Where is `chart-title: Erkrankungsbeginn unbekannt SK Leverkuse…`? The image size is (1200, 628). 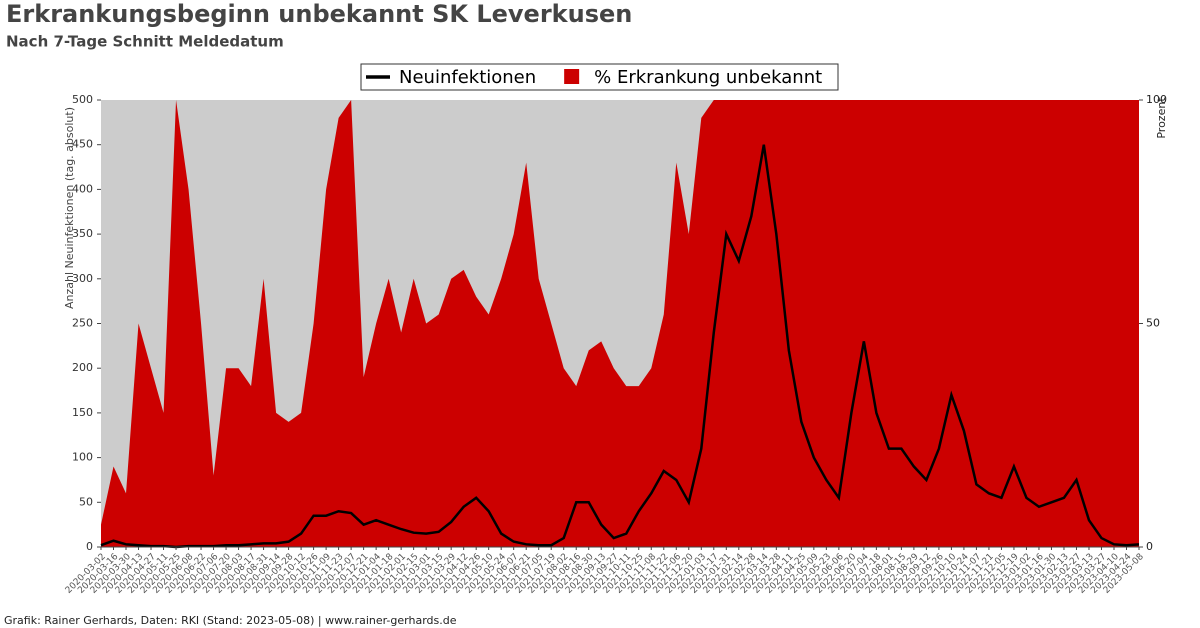
chart-title: Erkrankungsbeginn unbekannt SK Leverkuse… is located at coordinates (319, 14).